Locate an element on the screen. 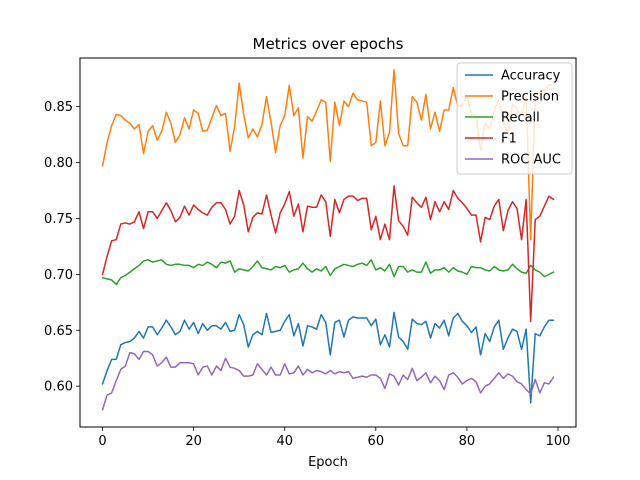  series-line-accuracy is located at coordinates (328, 357).